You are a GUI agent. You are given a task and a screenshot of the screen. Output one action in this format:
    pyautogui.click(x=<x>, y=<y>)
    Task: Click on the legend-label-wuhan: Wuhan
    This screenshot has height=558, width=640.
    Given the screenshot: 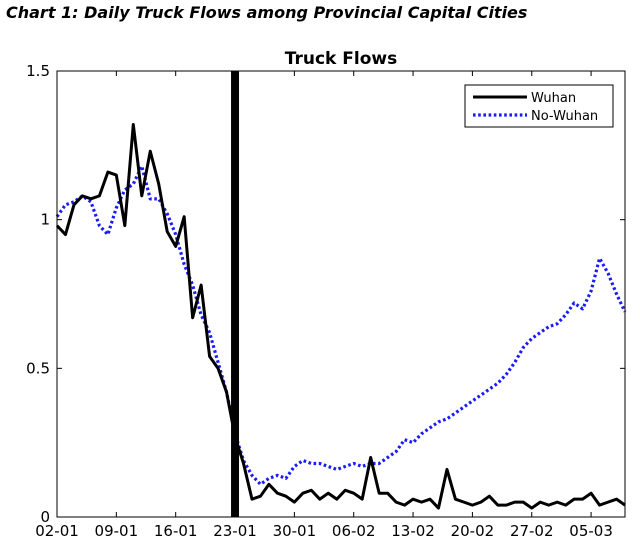 What is the action you would take?
    pyautogui.click(x=553, y=98)
    